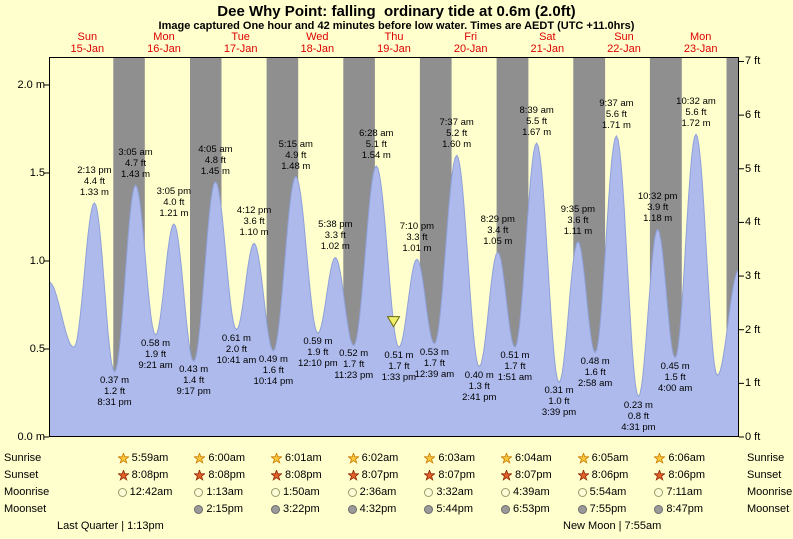 Image resolution: width=793 pixels, height=539 pixels. Describe the element at coordinates (753, 222) in the screenshot. I see `right-axis-label: 4 ft` at that location.